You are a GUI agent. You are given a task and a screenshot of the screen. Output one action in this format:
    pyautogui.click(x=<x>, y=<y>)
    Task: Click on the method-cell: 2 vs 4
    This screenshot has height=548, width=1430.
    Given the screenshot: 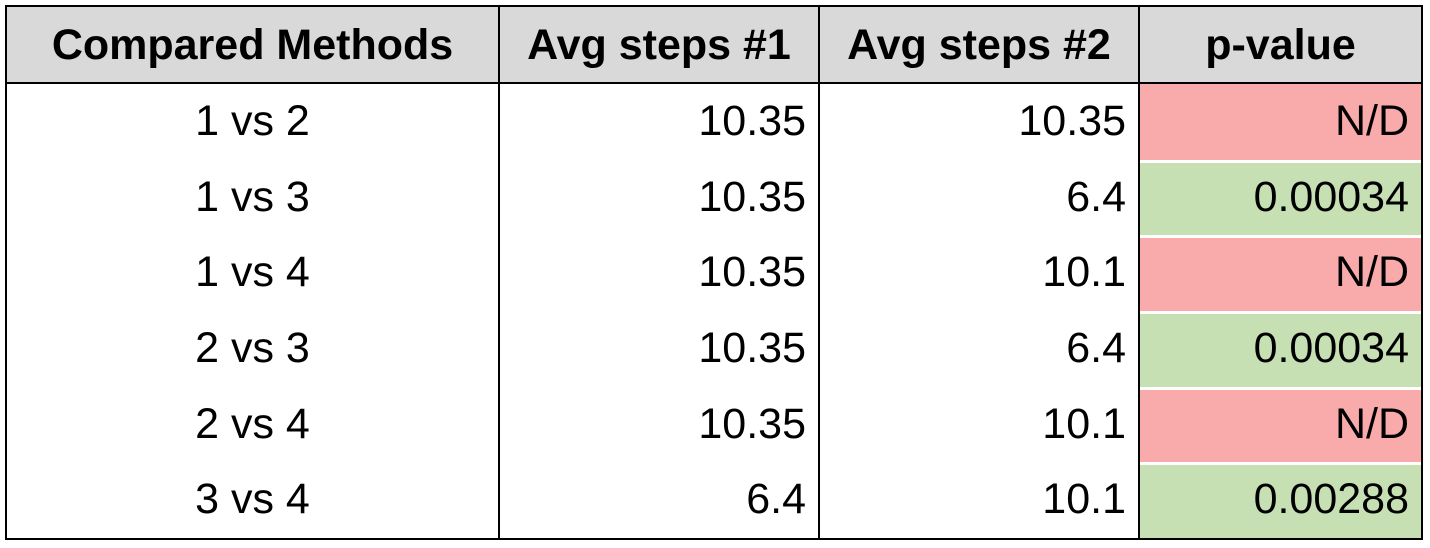 What is the action you would take?
    pyautogui.click(x=253, y=424)
    